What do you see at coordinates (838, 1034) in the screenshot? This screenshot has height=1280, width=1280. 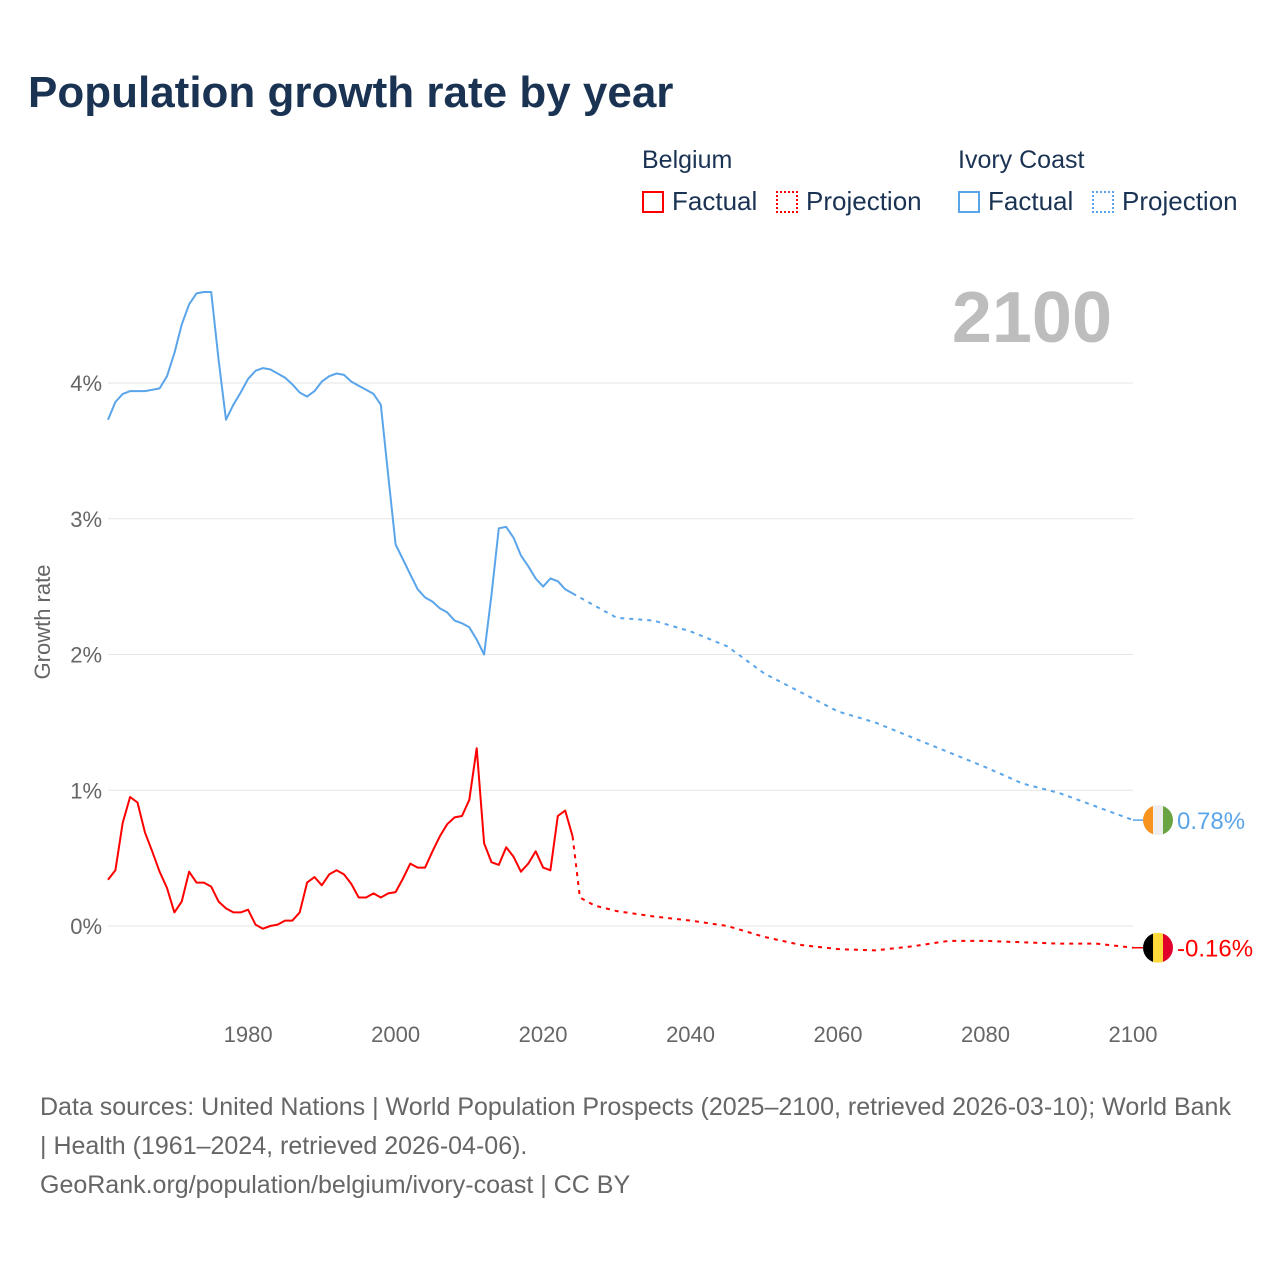 I see `x-tick-label: 2060` at bounding box center [838, 1034].